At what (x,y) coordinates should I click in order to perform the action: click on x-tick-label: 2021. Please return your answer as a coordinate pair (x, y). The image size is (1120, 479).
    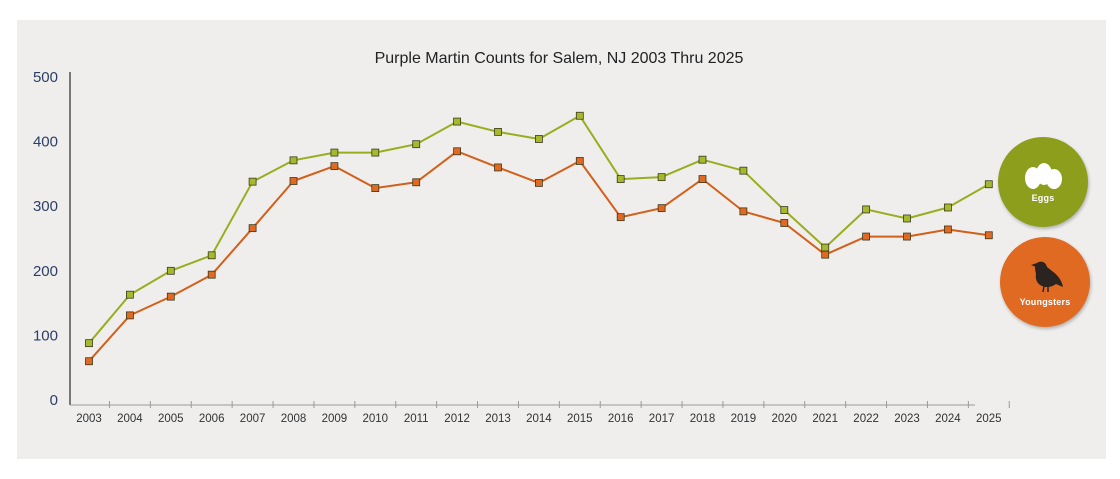
    Looking at the image, I should click on (825, 419).